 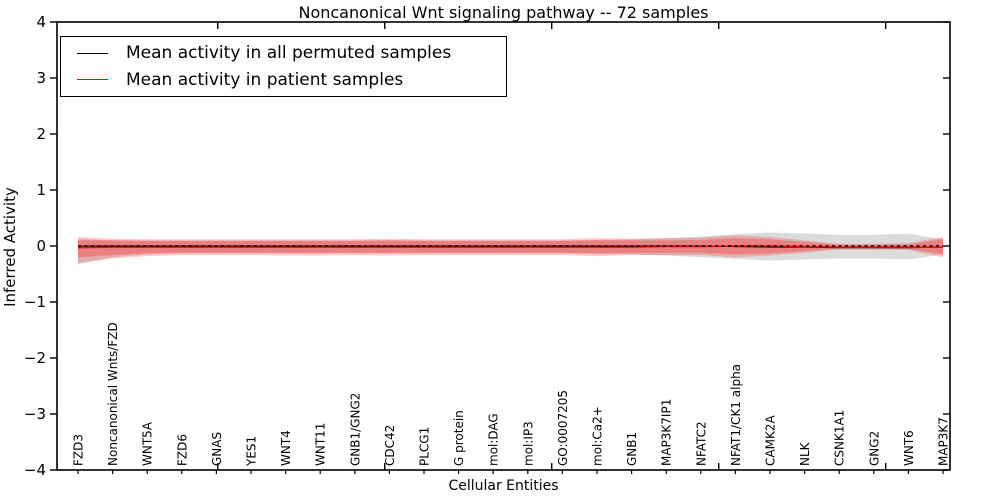 I want to click on permuted-mean-line-sample, so click(x=92, y=53).